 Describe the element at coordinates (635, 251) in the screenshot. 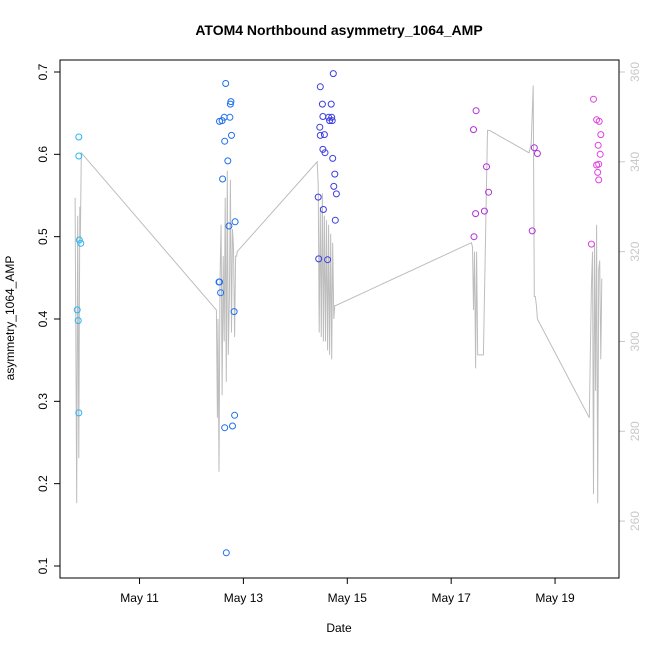

I see `y2-tick-label: 320` at that location.